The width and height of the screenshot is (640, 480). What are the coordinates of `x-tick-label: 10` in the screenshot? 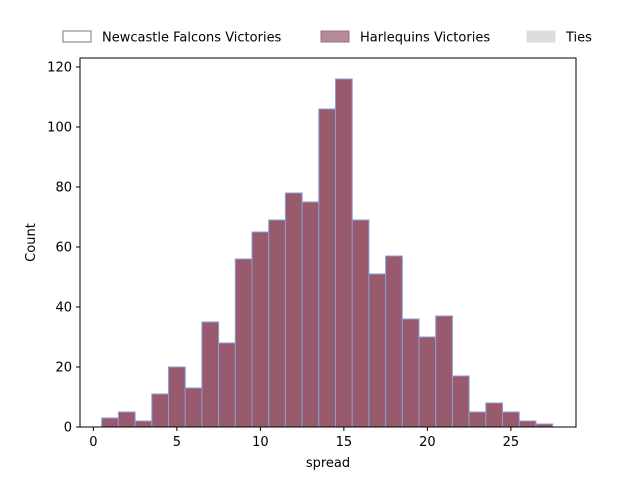 It's located at (260, 442).